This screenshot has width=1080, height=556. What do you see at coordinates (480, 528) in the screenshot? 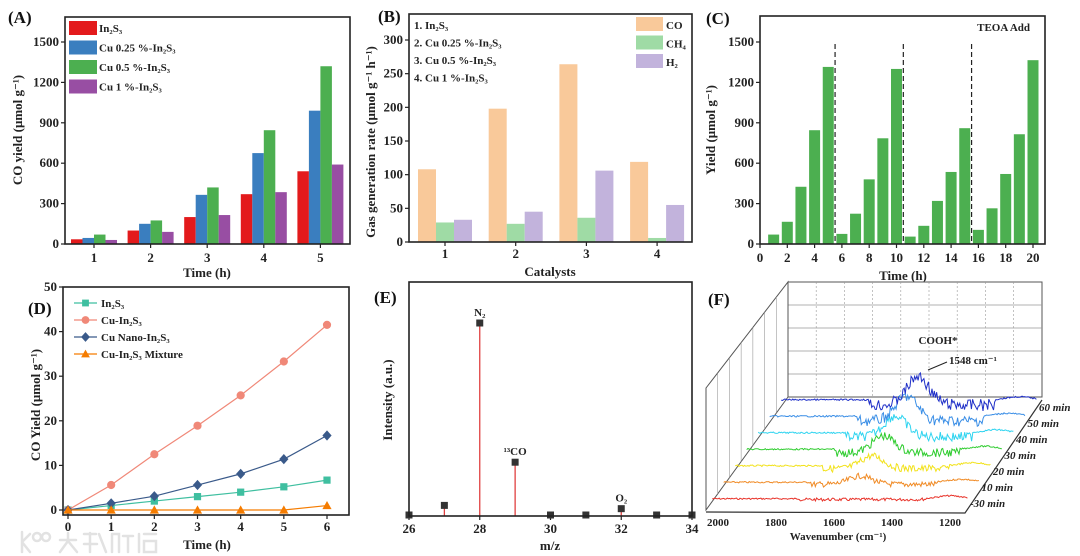
I see `x-tick-label: 28` at bounding box center [480, 528].